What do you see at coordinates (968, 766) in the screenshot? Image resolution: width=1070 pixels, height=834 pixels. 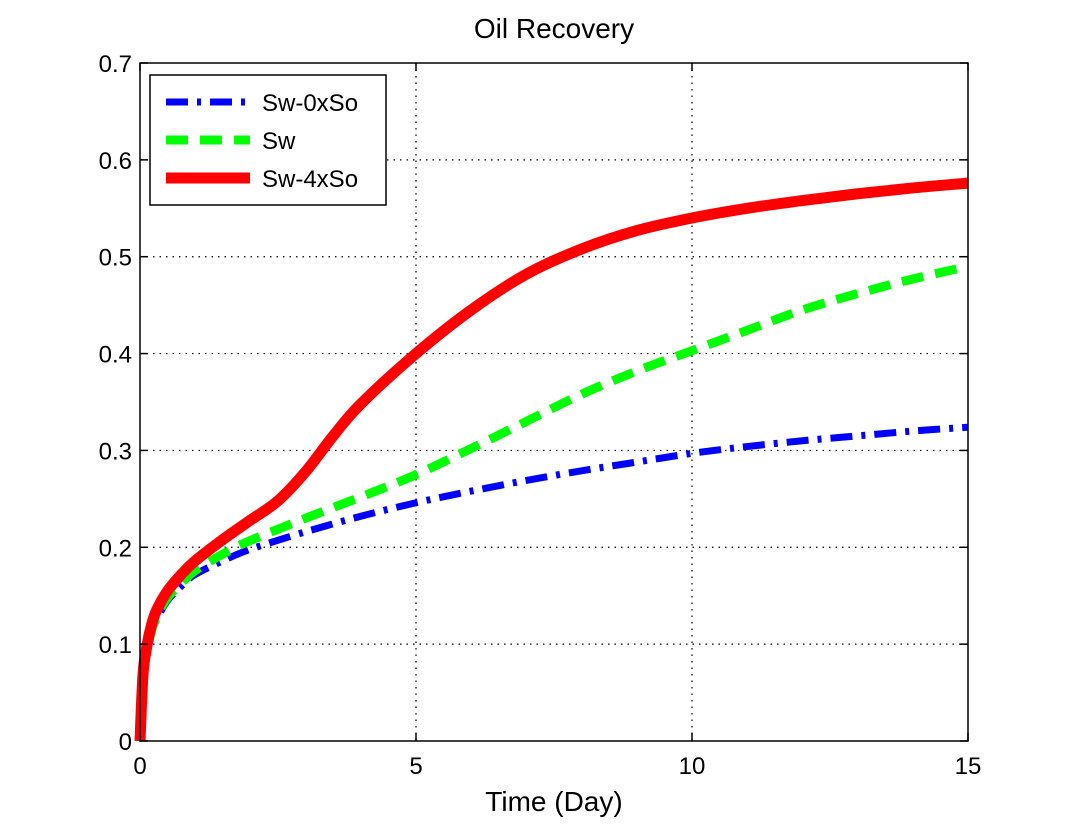 I see `x-tick-label: 15` at bounding box center [968, 766].